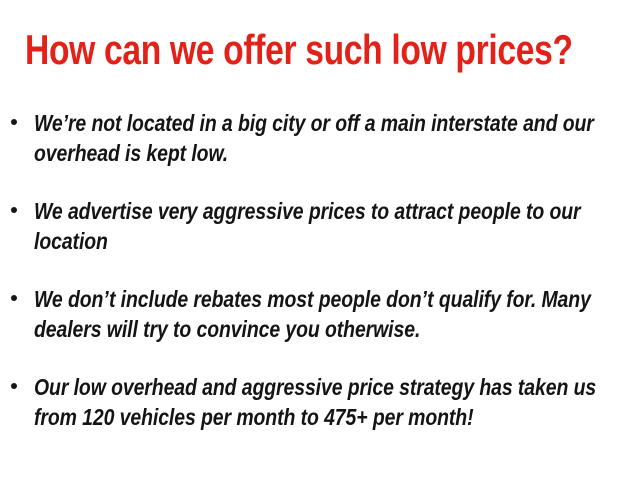 The width and height of the screenshot is (640, 480). I want to click on title-block: How can we offer such low prices?, so click(325, 53).